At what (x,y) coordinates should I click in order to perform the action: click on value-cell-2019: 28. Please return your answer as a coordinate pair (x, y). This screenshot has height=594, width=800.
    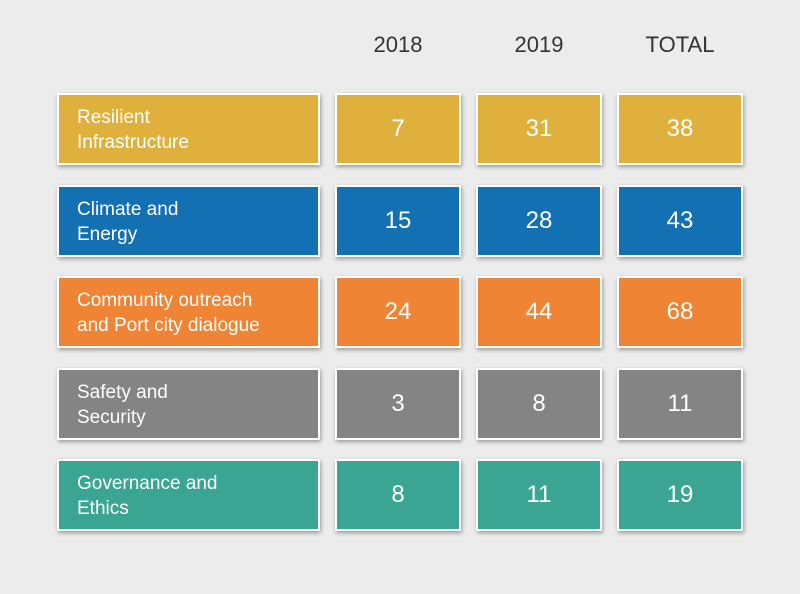
    Looking at the image, I should click on (539, 221).